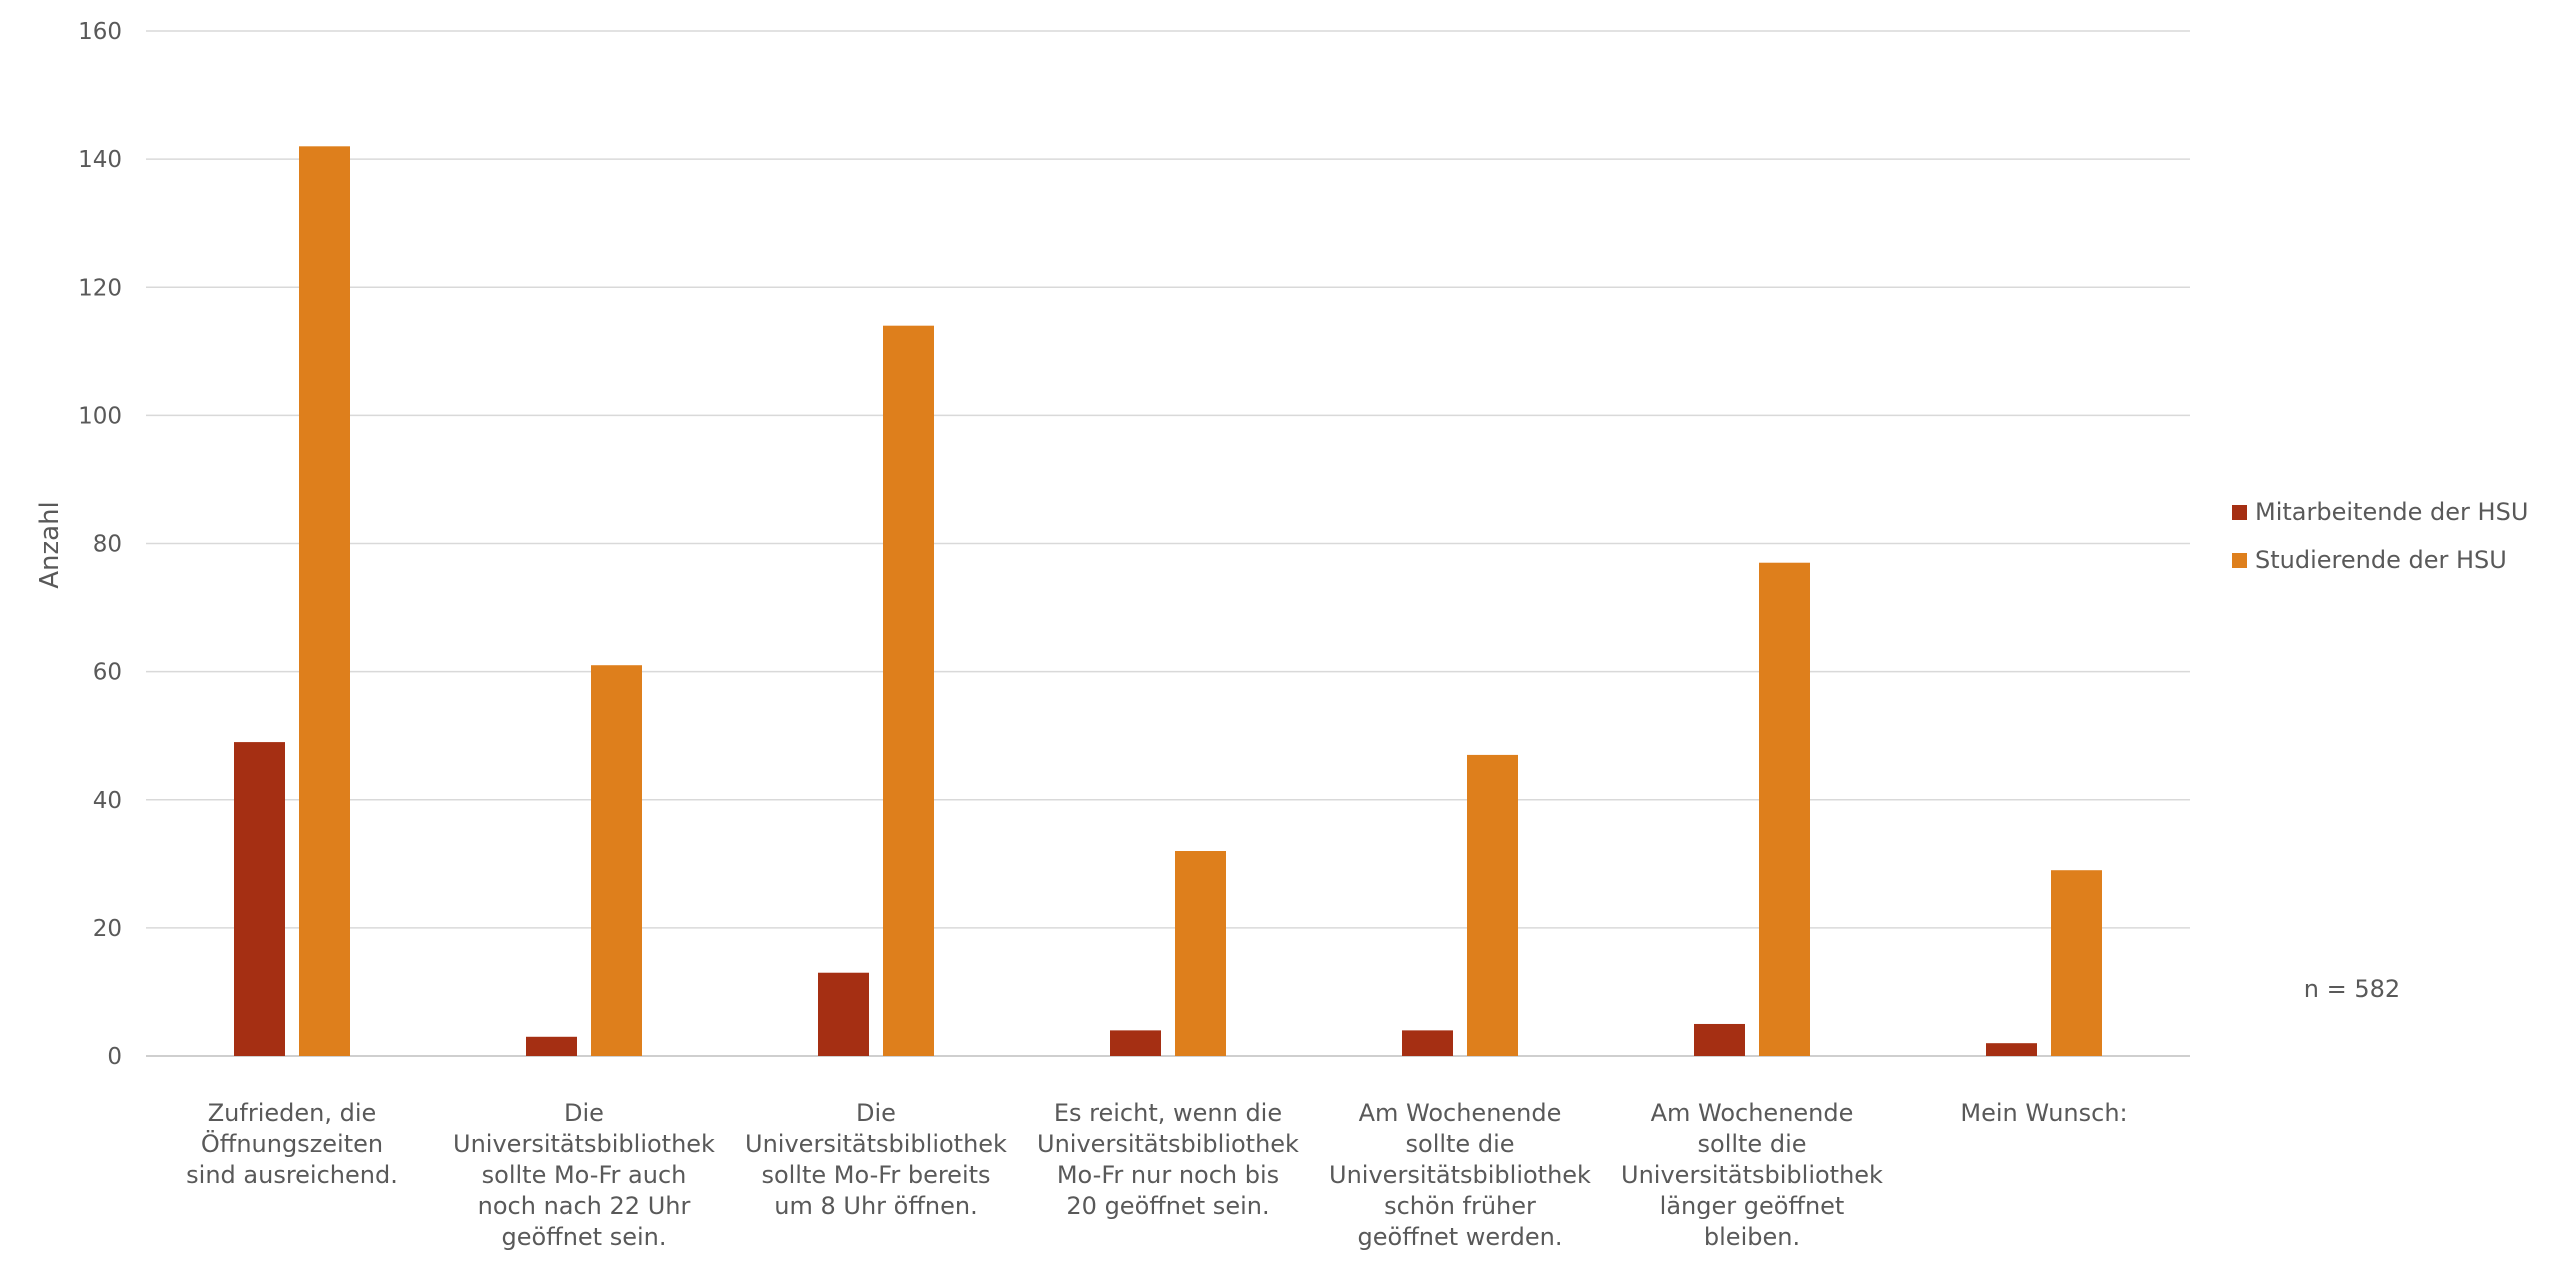 This screenshot has height=1268, width=2560. Describe the element at coordinates (2380, 536) in the screenshot. I see `legend: Mitarbeitende der HSU Studierende der HSU` at that location.